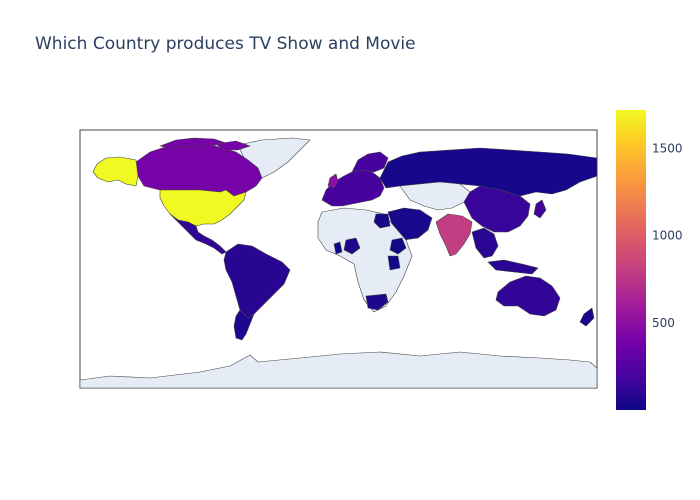 The width and height of the screenshot is (700, 500). Describe the element at coordinates (667, 148) in the screenshot. I see `colorbar-tick-label: 1500` at that location.